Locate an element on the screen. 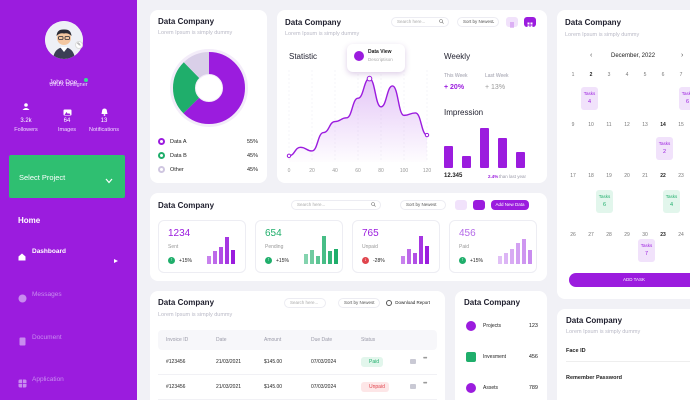 The image size is (690, 400). add-task-button: ADD TASK is located at coordinates (629, 280).